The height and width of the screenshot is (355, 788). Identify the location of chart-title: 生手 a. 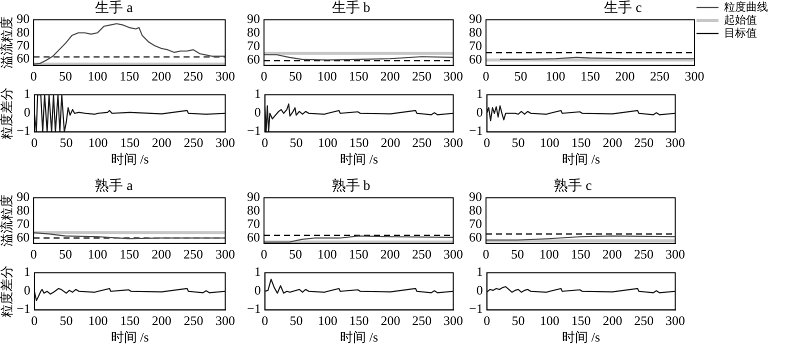
(114, 8).